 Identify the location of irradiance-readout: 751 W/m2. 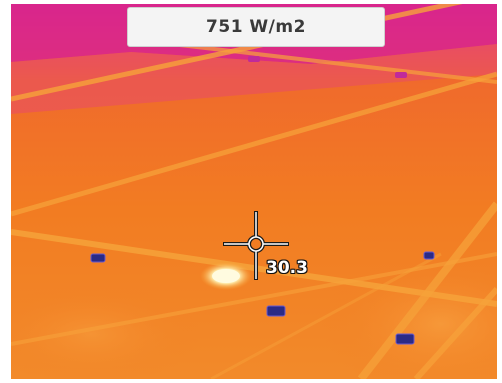
(256, 27).